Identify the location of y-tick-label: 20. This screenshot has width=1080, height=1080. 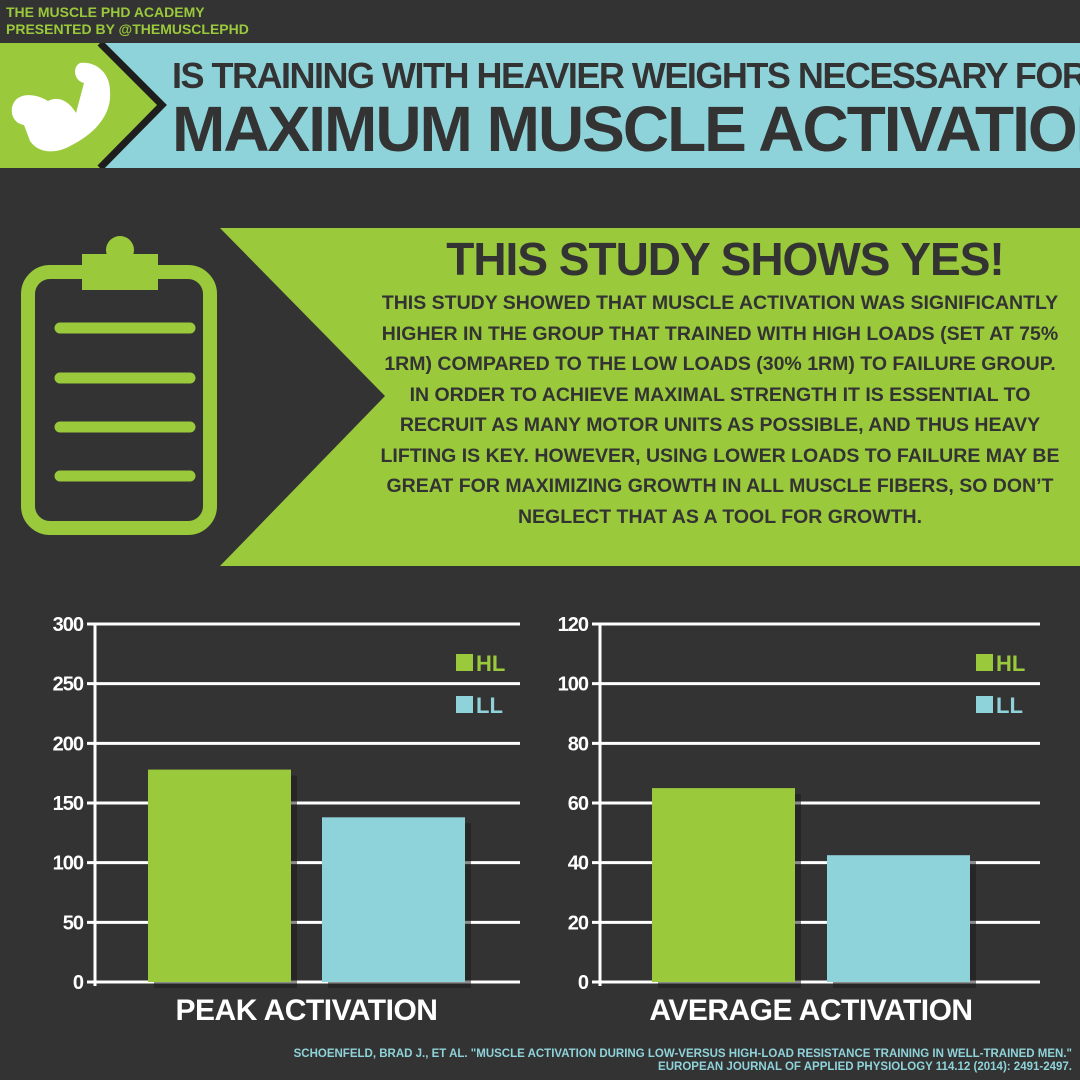
(578, 923).